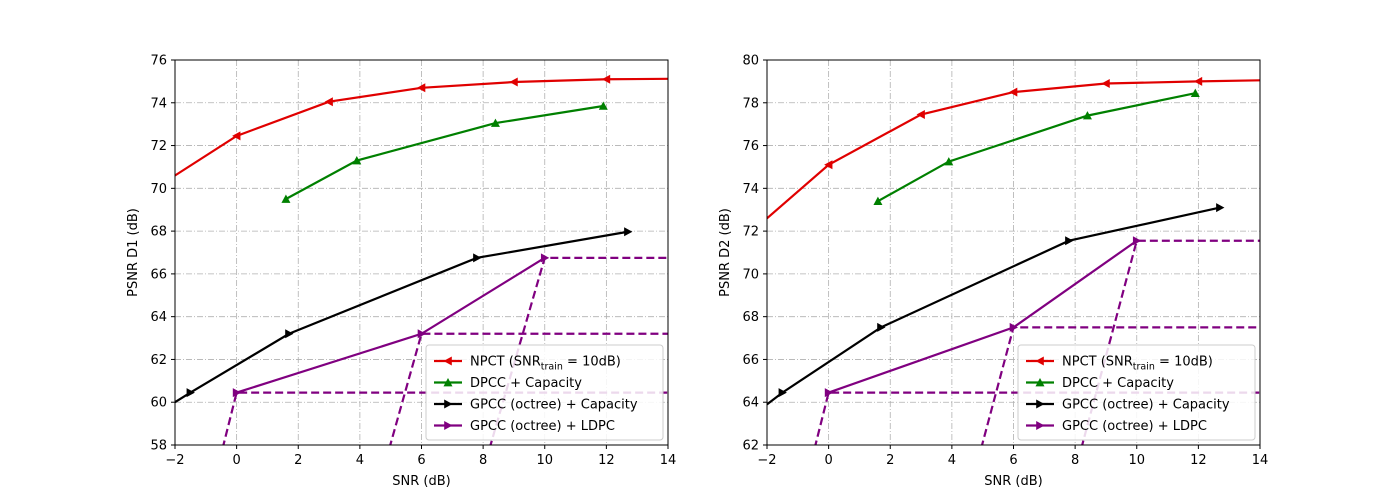  I want to click on y-tick-label: 78, so click(750, 103).